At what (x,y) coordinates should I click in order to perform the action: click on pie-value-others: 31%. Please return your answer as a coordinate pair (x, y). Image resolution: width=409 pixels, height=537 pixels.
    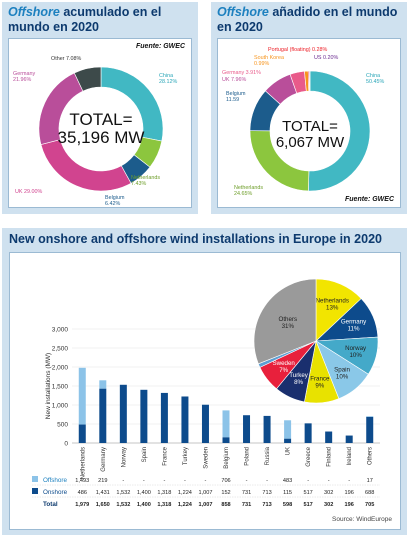
    Looking at the image, I should click on (288, 326).